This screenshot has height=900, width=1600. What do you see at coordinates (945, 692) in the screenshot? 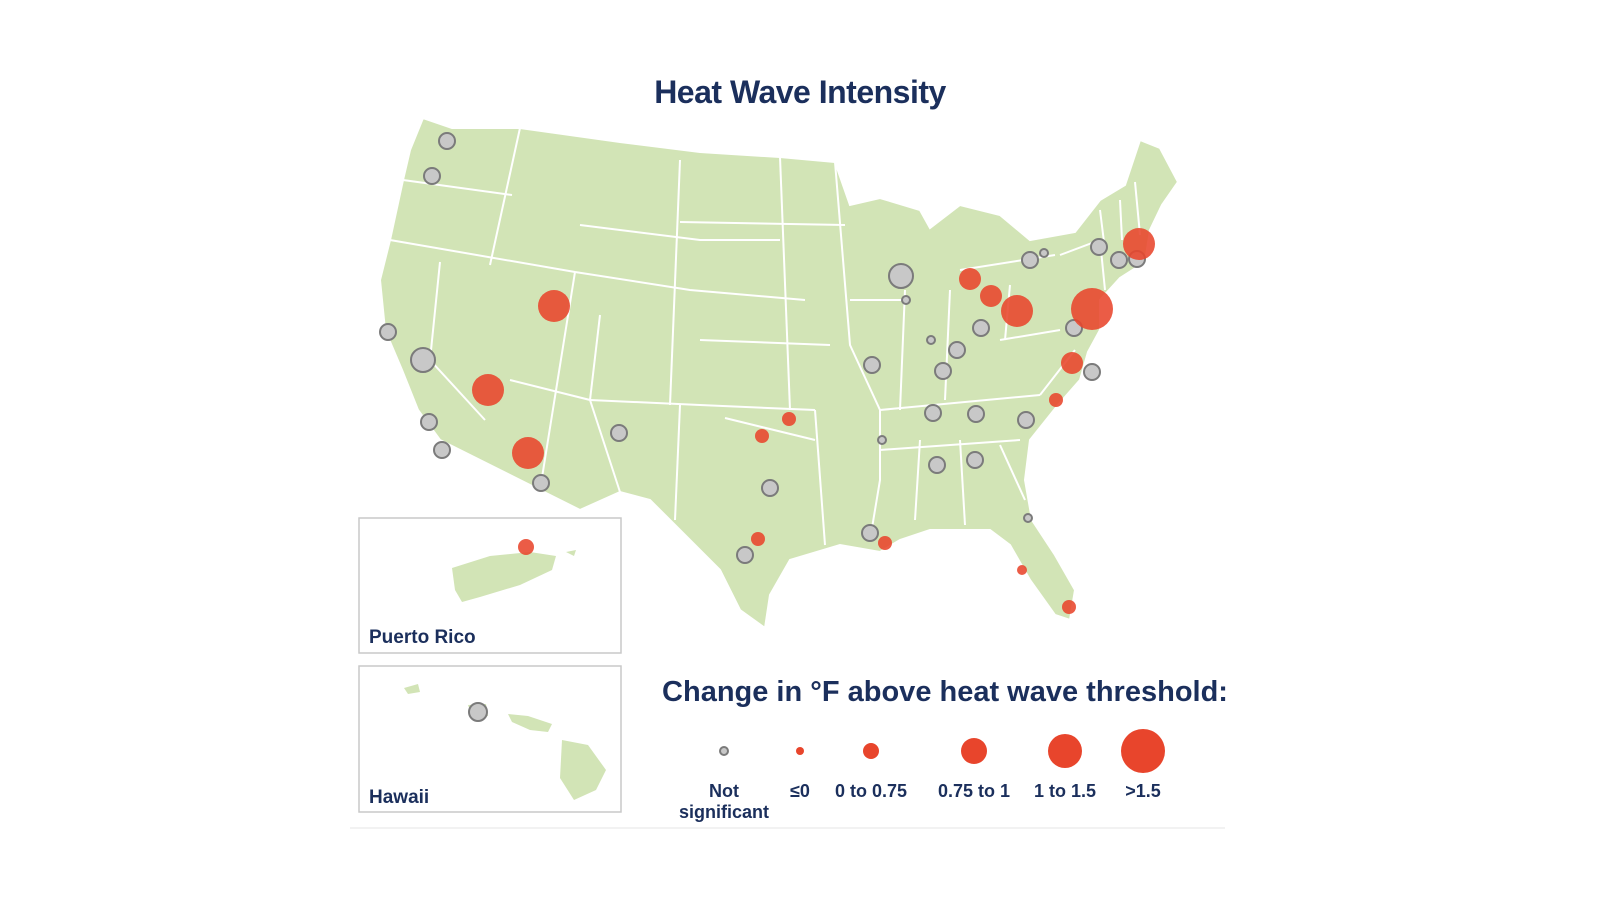
I see `legend-title: Change in °F above heat wave threshold:` at bounding box center [945, 692].